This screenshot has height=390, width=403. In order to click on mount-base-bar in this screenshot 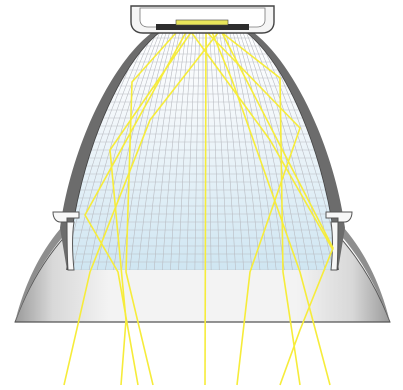, I will do `click(202, 27)`.